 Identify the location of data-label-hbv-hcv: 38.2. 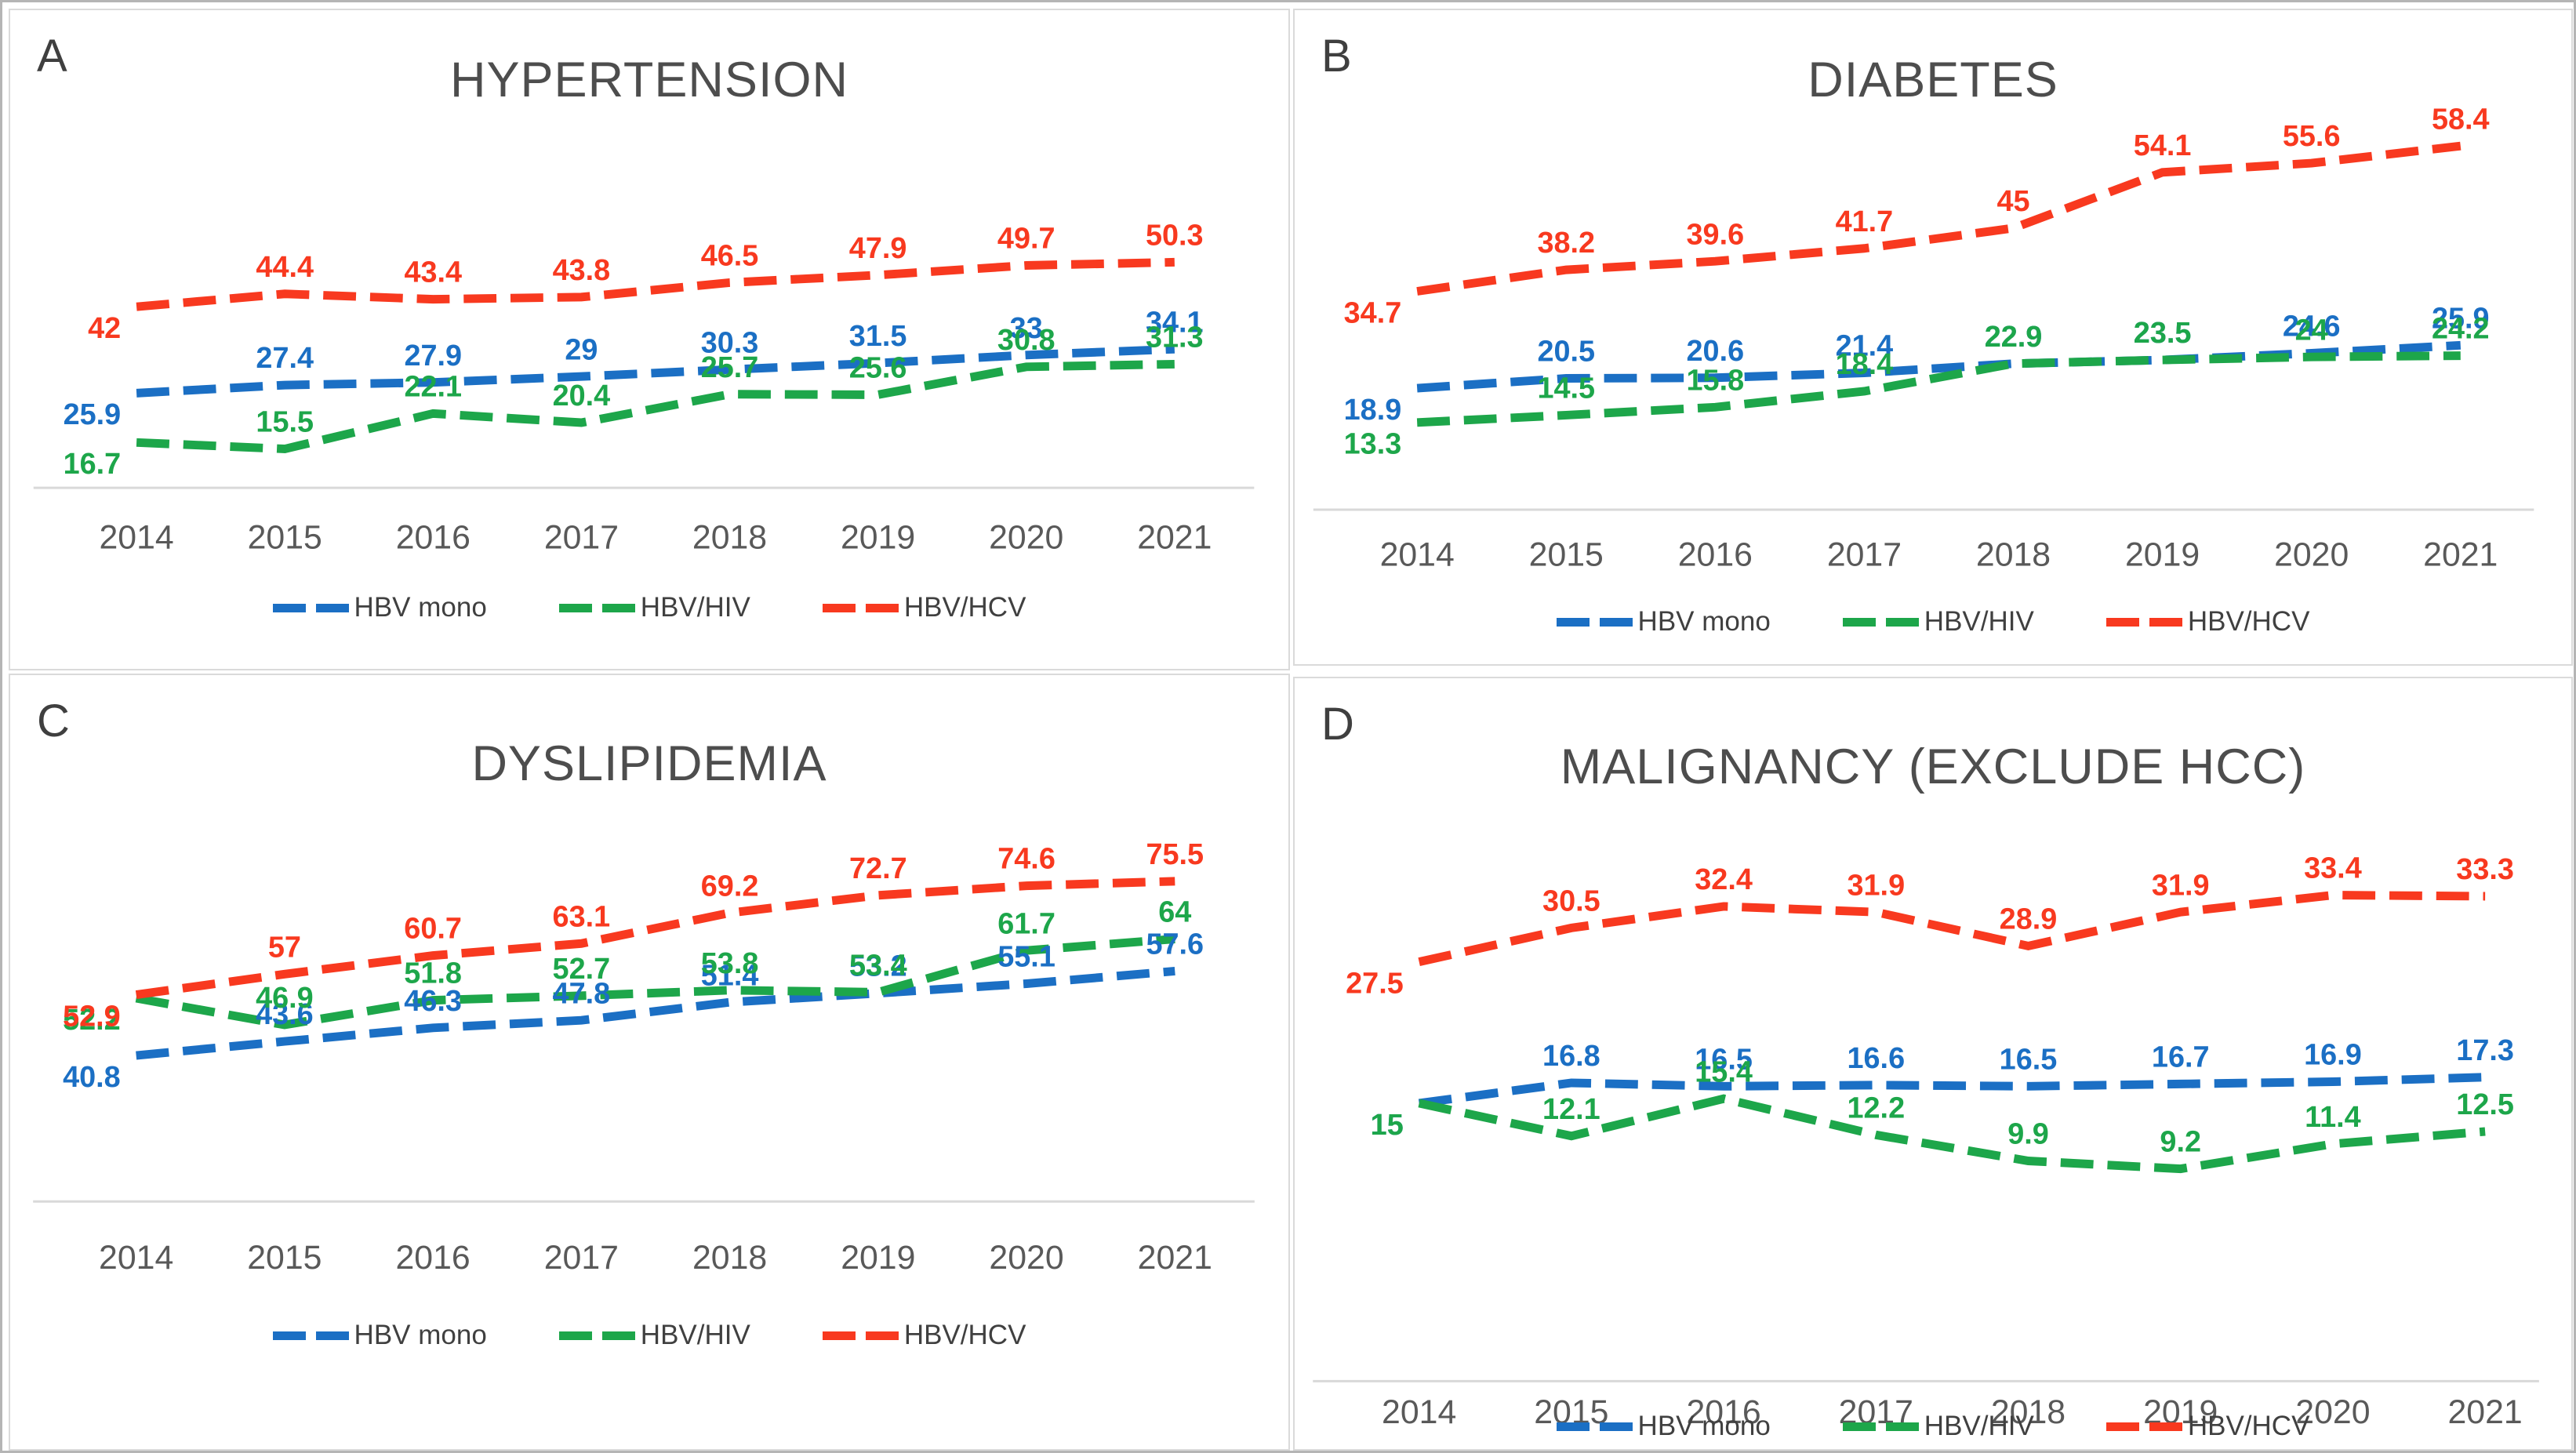
(1566, 243).